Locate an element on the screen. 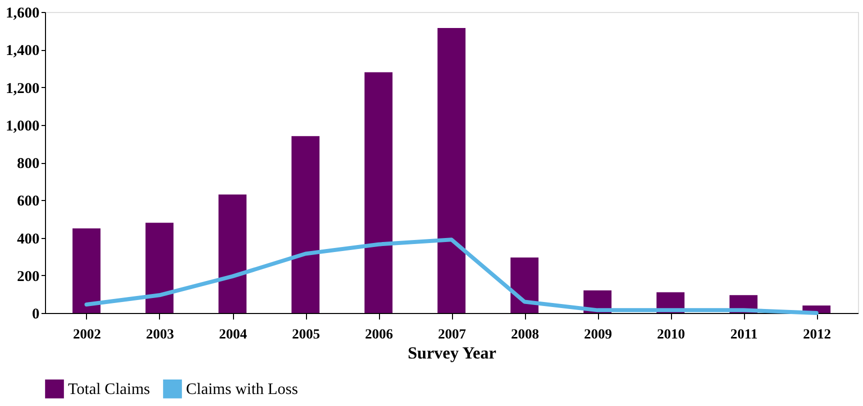 Image resolution: width=863 pixels, height=406 pixels. y-tick-label: 1,600 is located at coordinates (23, 14).